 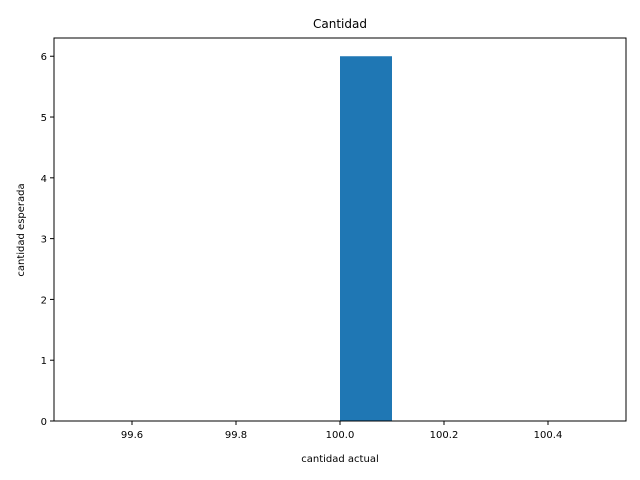 What do you see at coordinates (44, 57) in the screenshot?
I see `y-tick-label: 6` at bounding box center [44, 57].